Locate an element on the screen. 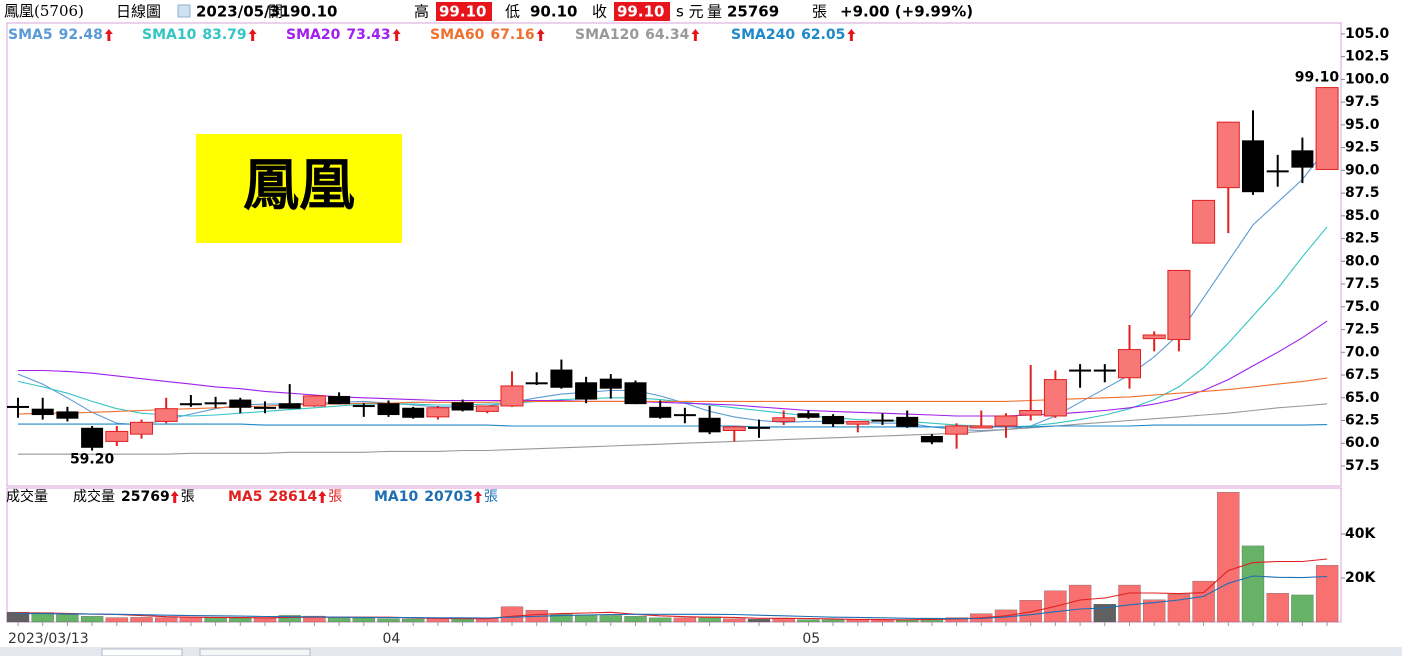 Image resolution: width=1402 pixels, height=656 pixels. high-label: 高 is located at coordinates (421, 12).